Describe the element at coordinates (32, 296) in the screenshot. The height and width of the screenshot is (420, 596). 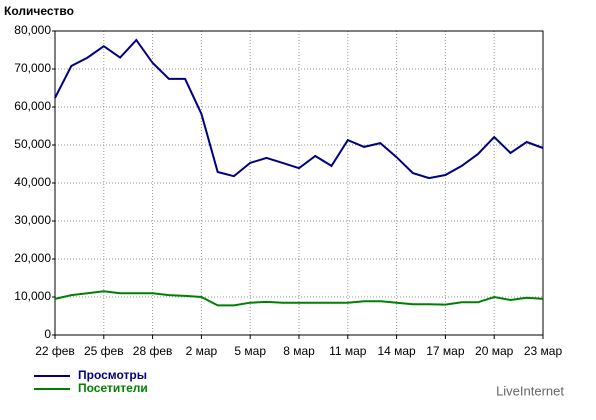
I see `y-tick-label: 10,000` at that location.